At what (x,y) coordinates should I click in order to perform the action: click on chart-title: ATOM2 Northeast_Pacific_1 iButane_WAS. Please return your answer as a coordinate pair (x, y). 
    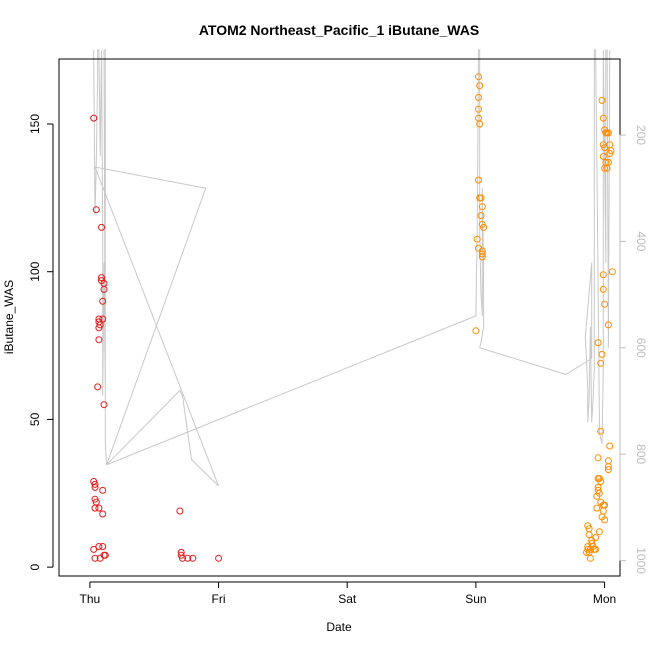
    Looking at the image, I should click on (339, 30).